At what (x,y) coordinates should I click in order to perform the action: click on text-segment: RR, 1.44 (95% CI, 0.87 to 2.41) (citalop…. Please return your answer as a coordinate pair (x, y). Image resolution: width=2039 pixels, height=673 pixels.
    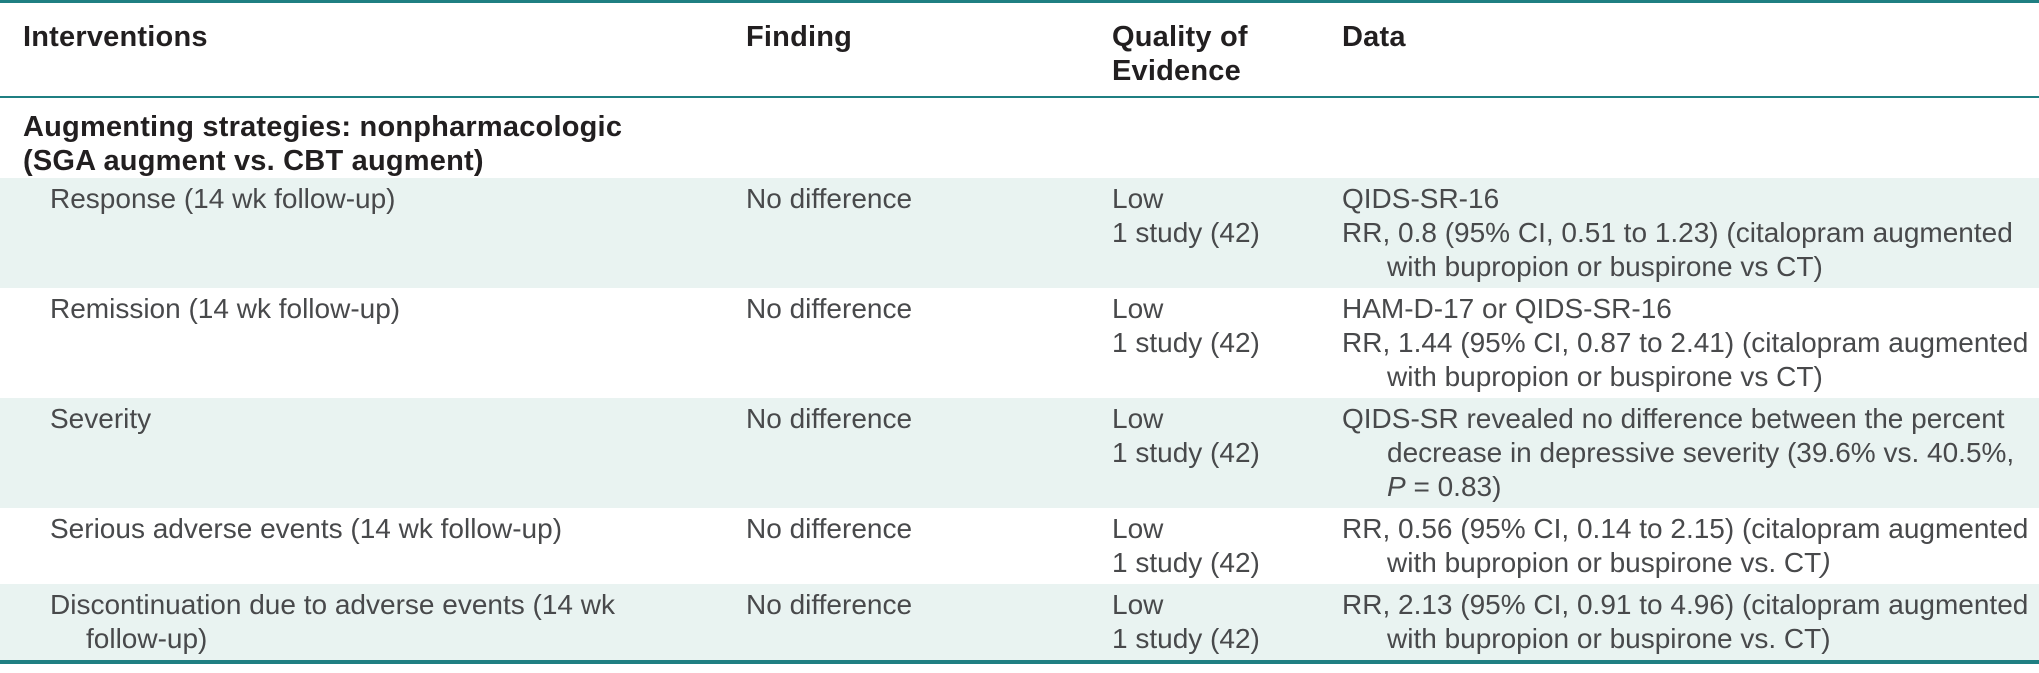
    Looking at the image, I should click on (1685, 342).